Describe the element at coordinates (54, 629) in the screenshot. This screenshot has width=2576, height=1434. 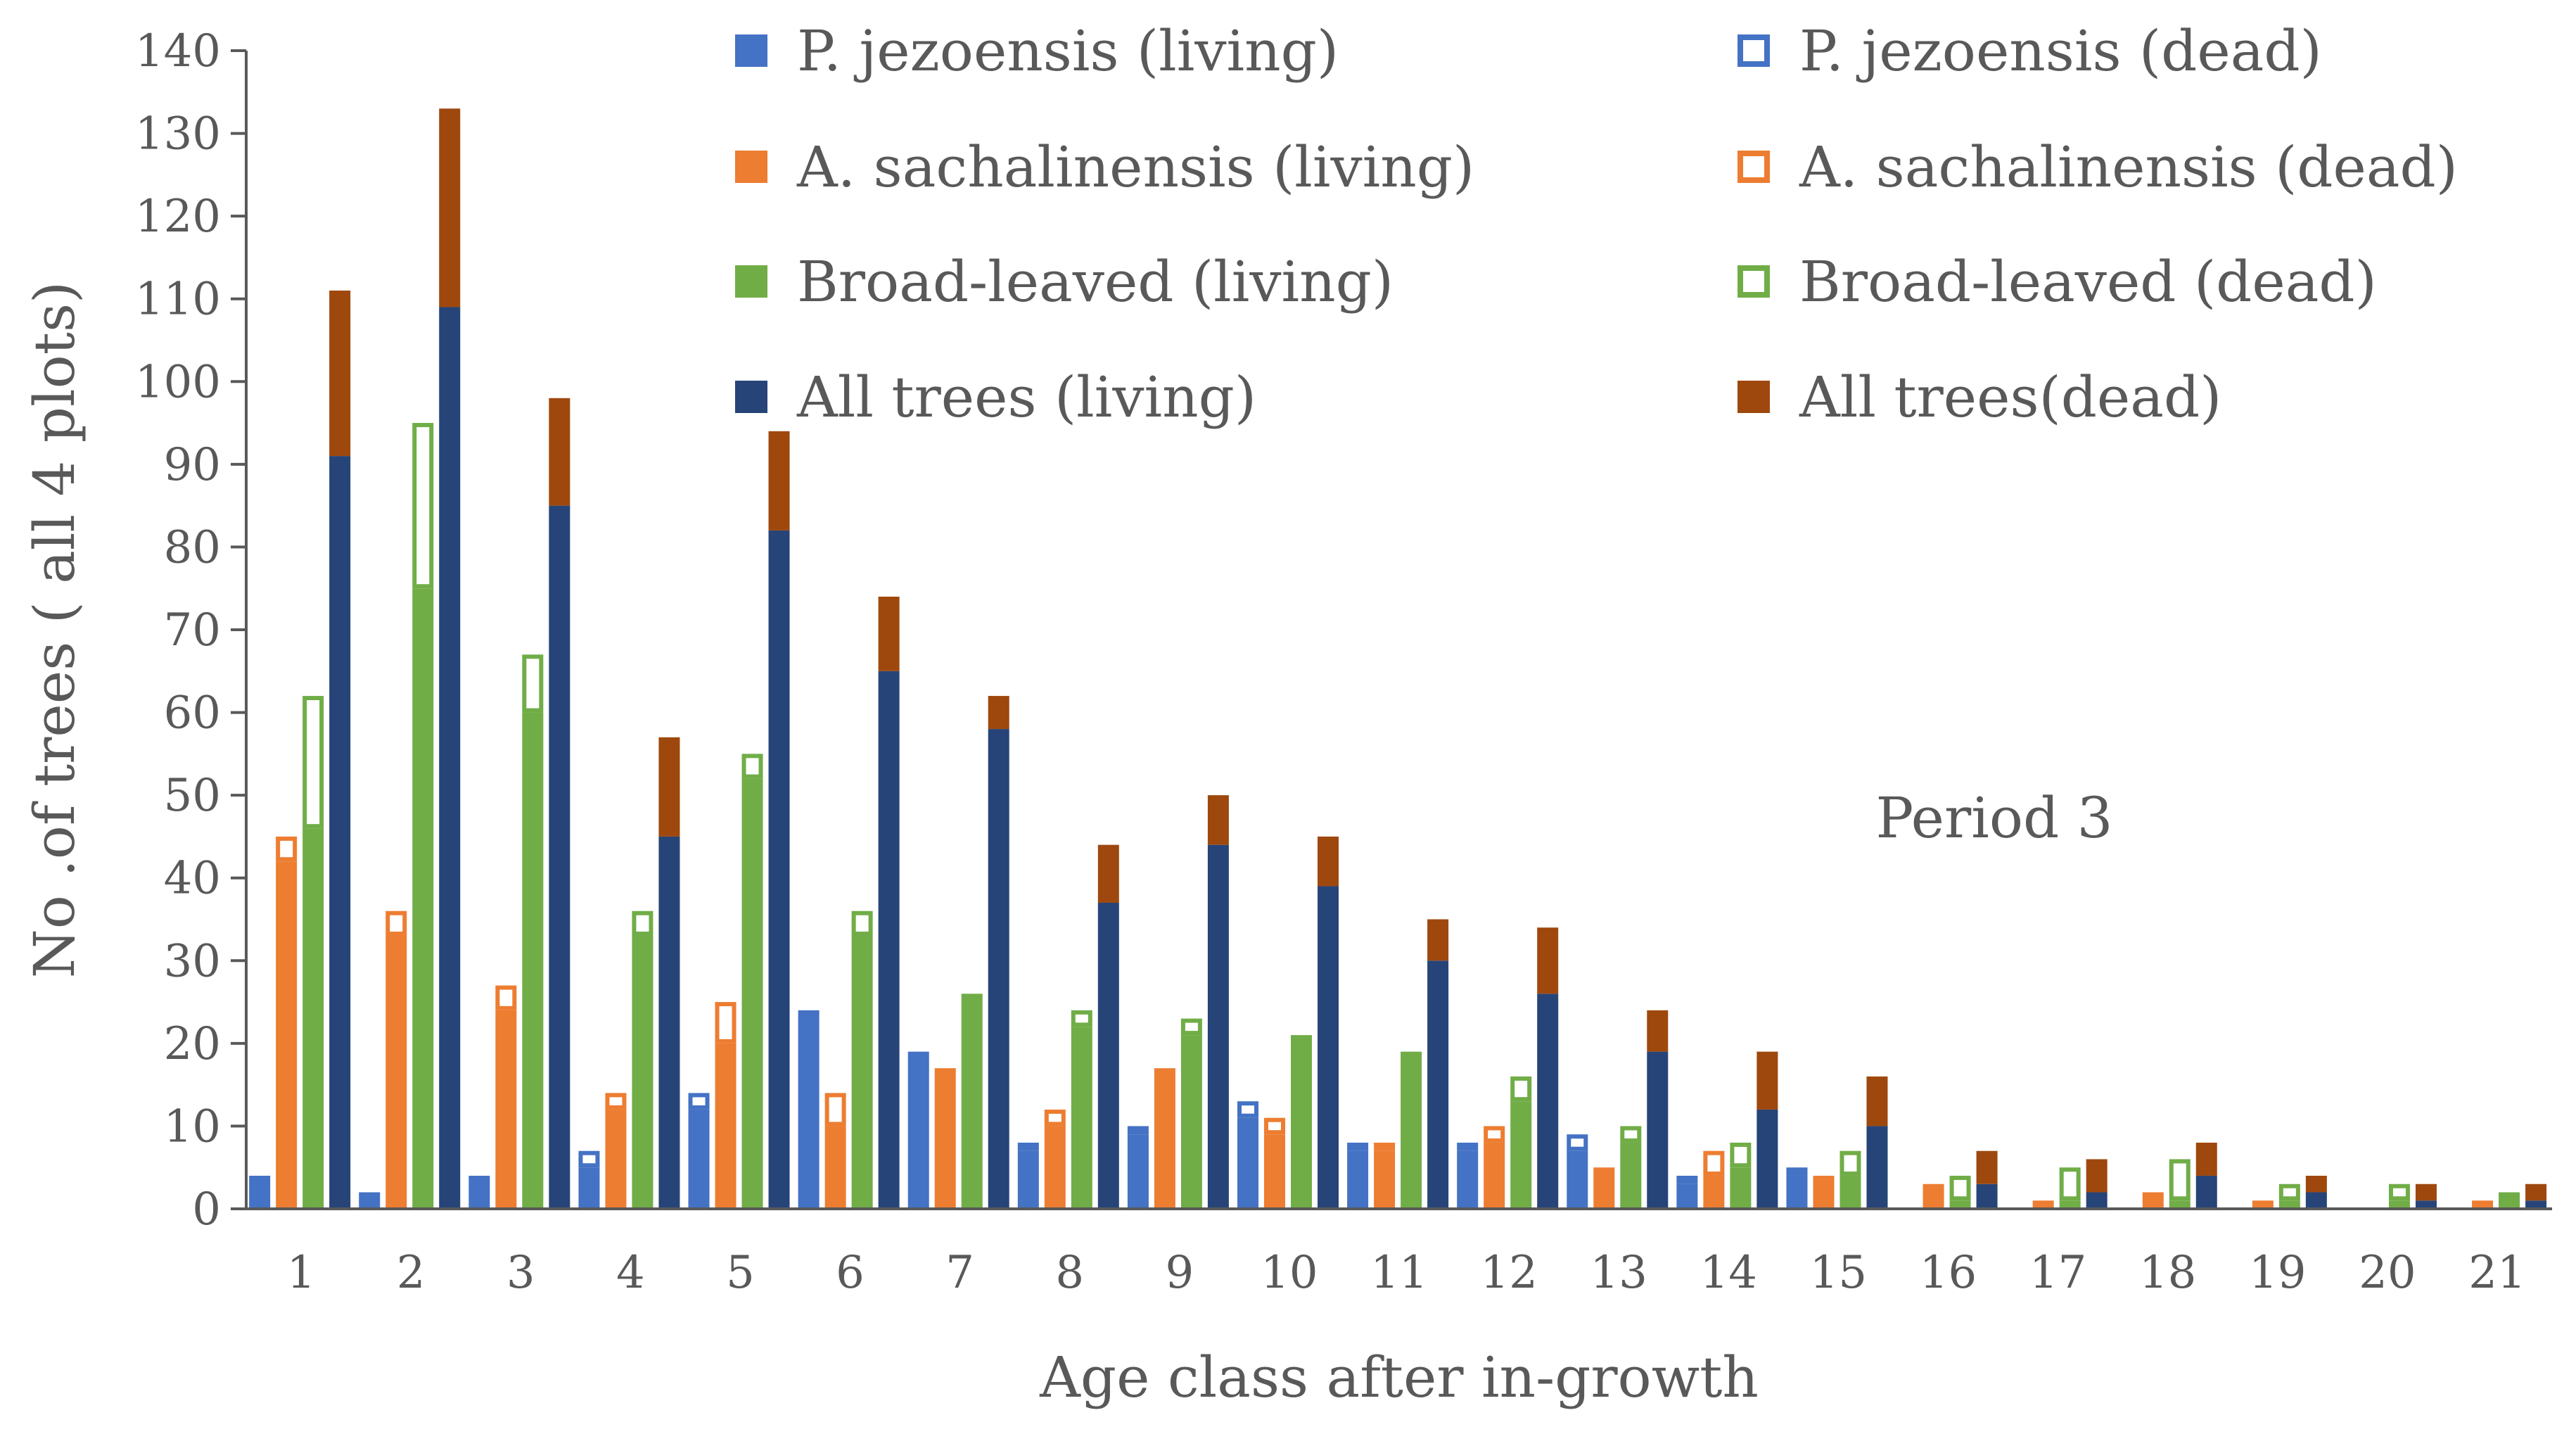
I see `y-axis-title: No .of trees ( all 4 plots)` at that location.